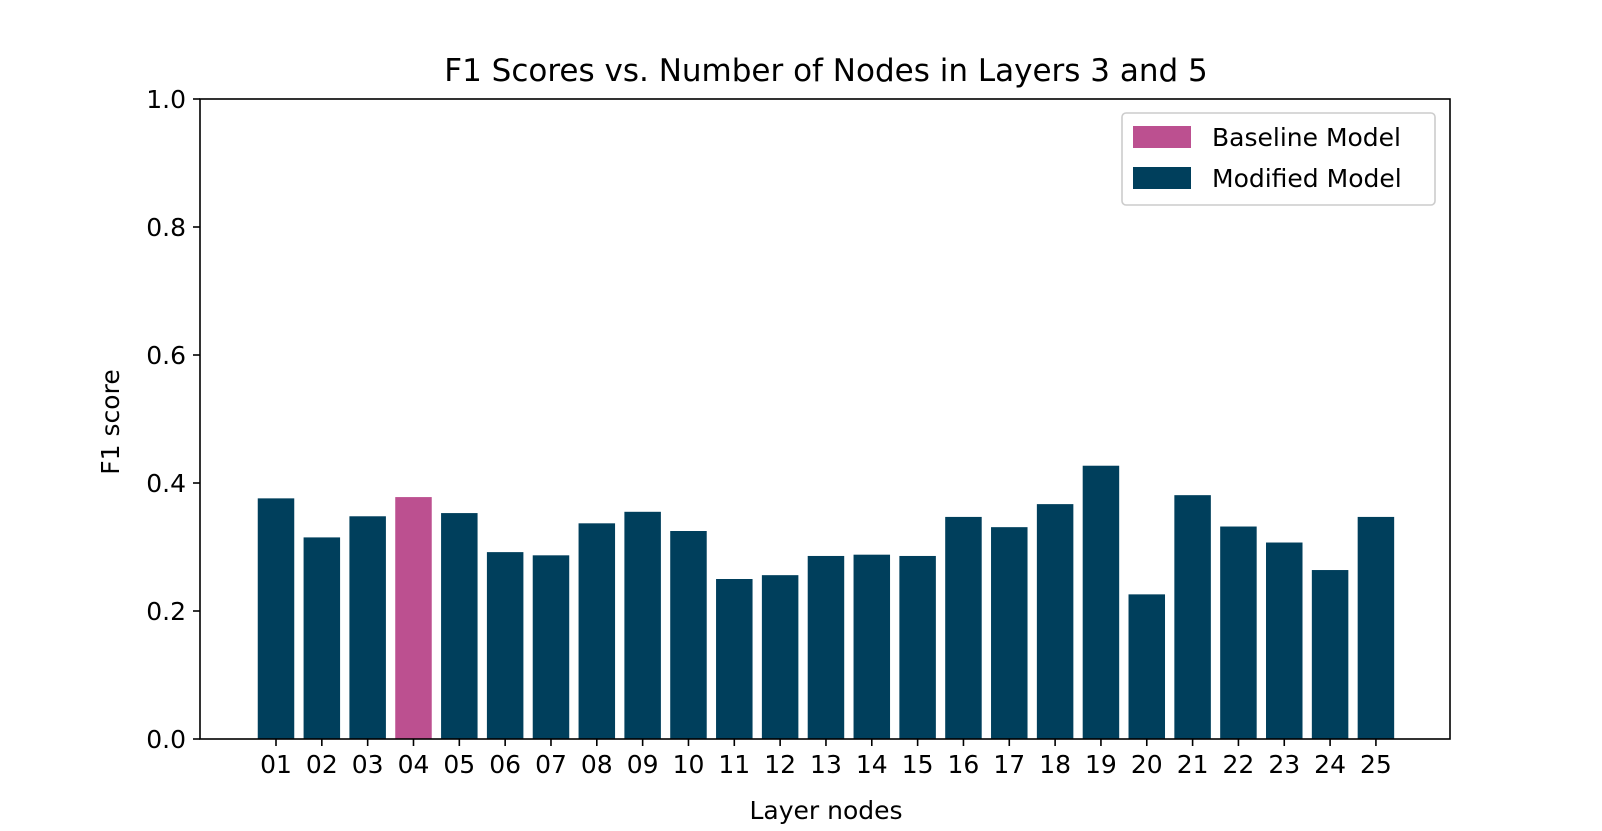  What do you see at coordinates (1009, 764) in the screenshot?
I see `x-tick-label: 17` at bounding box center [1009, 764].